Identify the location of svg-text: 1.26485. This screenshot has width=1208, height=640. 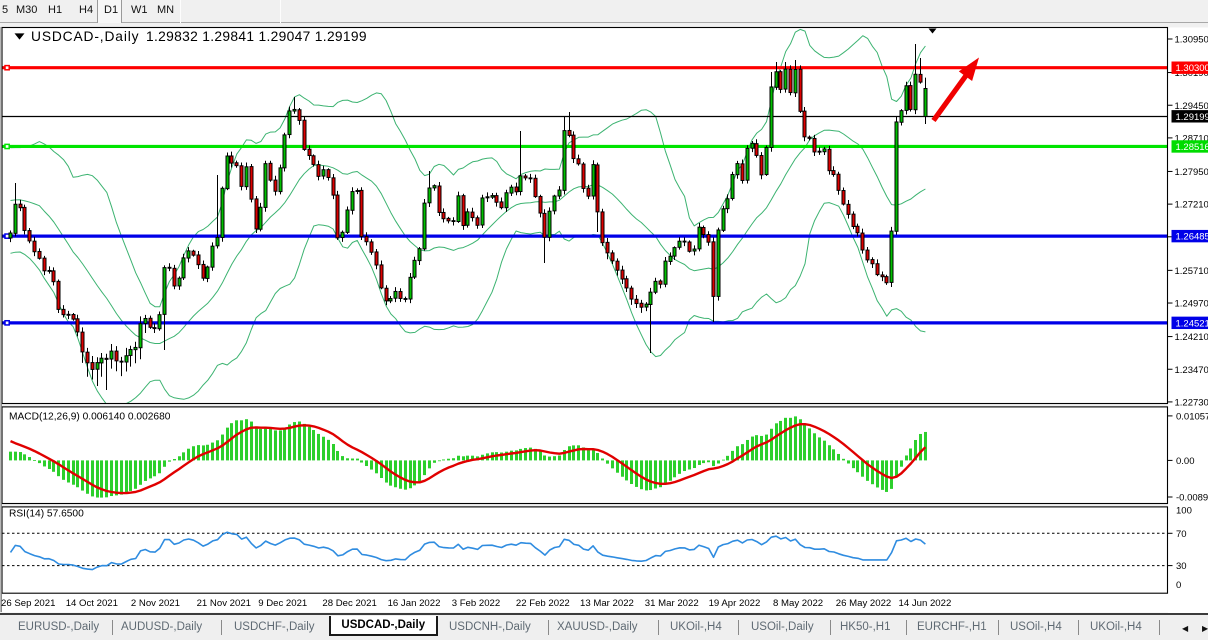
(1192, 237).